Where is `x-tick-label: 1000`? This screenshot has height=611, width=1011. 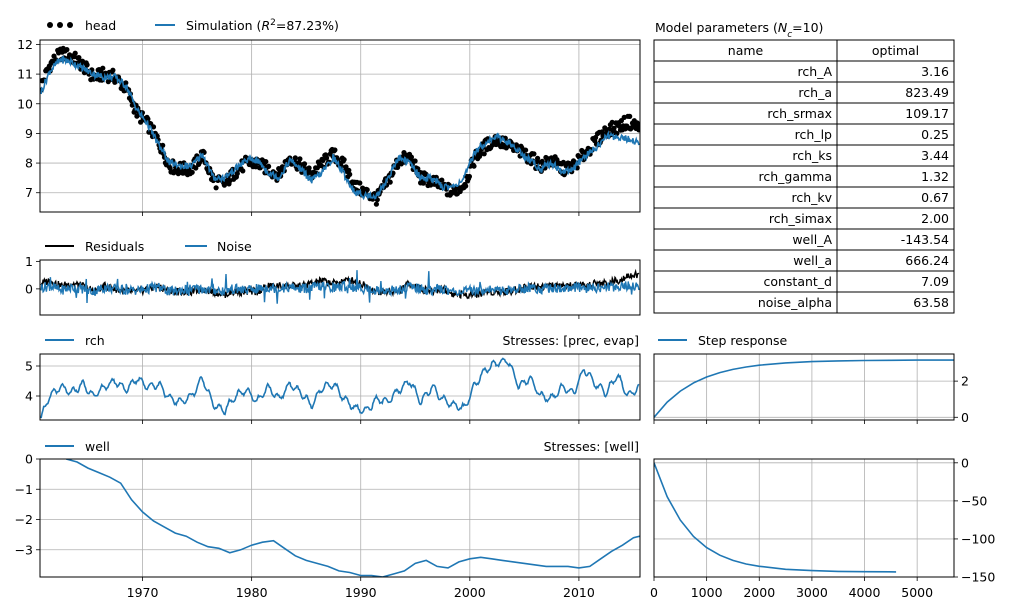 x-tick-label: 1000 is located at coordinates (707, 592).